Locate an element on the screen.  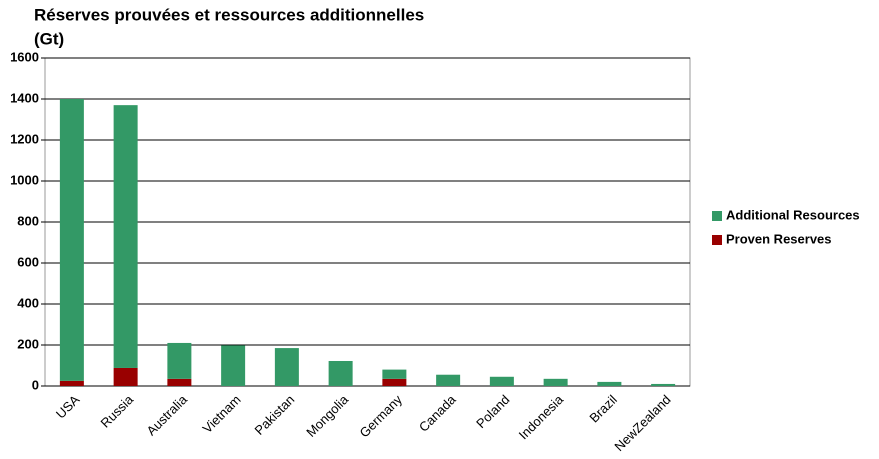
y-tick-label: 1000 is located at coordinates (24, 179).